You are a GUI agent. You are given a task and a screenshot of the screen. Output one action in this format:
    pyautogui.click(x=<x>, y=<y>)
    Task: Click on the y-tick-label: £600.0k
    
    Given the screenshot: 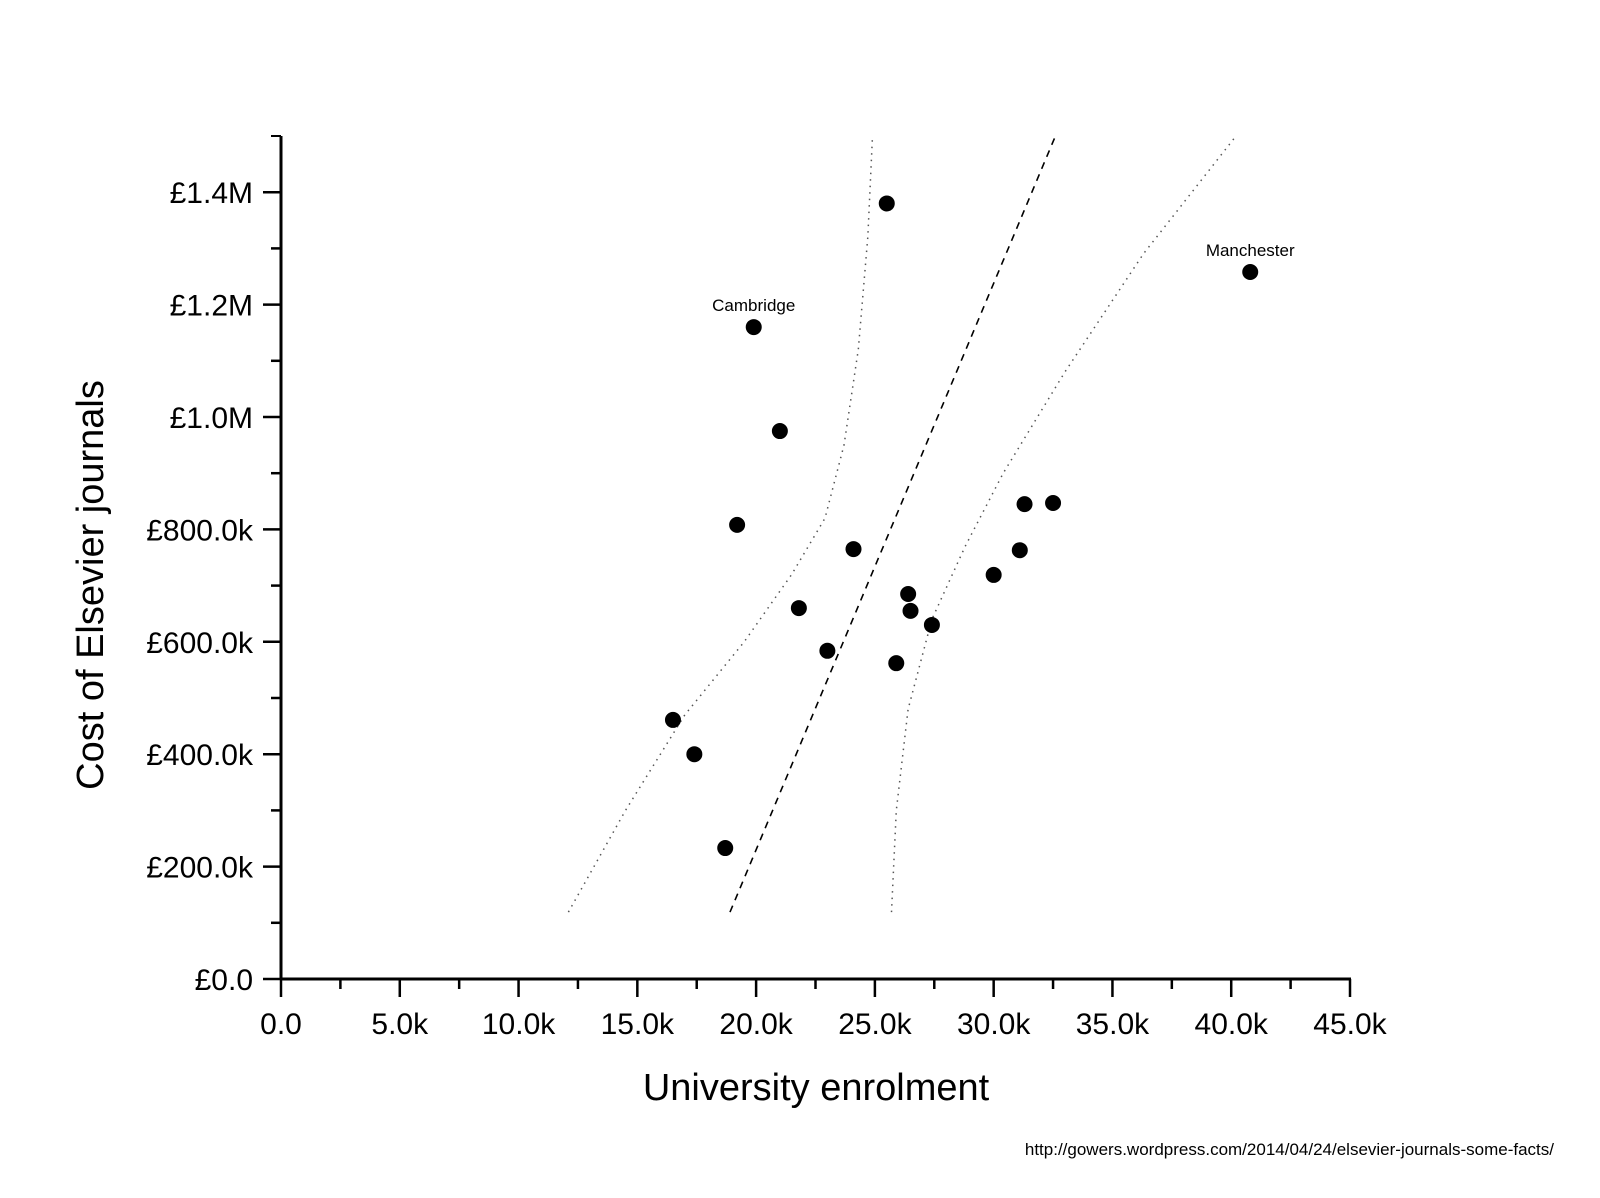 What is the action you would take?
    pyautogui.click(x=200, y=643)
    